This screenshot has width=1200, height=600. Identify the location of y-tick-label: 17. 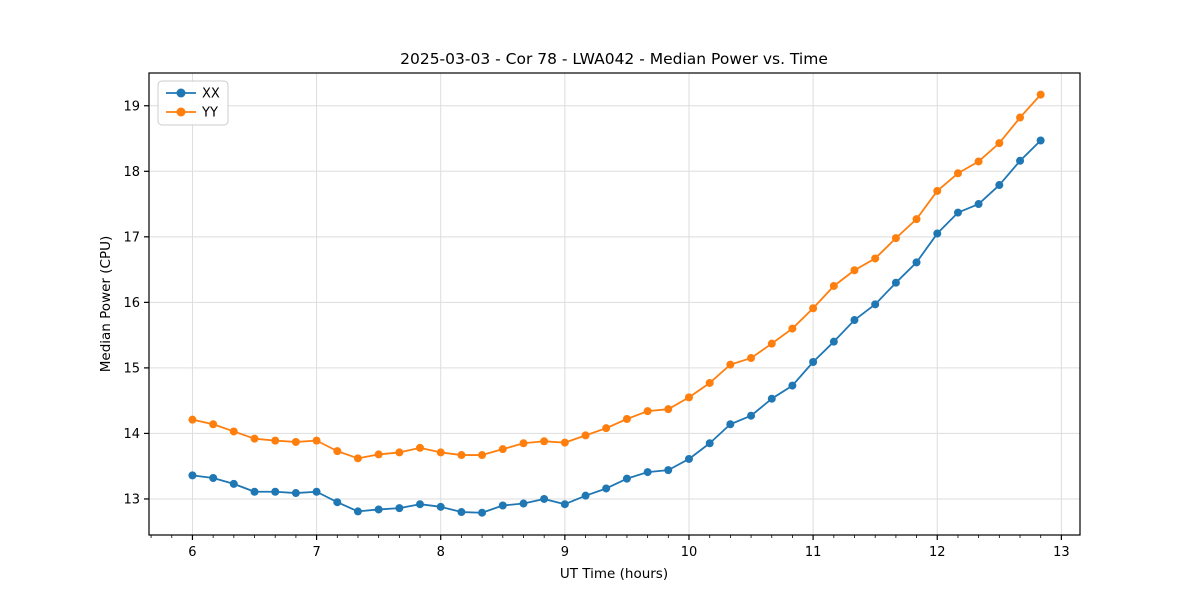
(131, 237).